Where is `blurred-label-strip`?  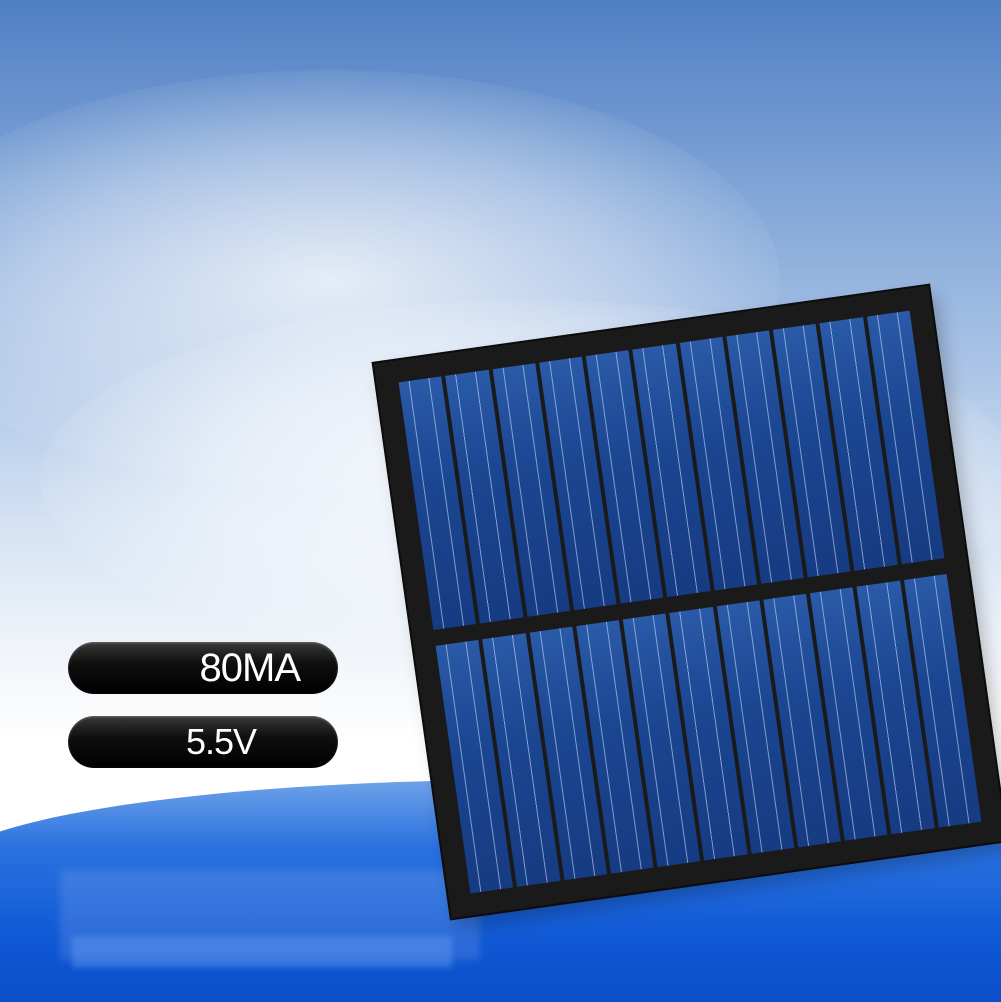 blurred-label-strip is located at coordinates (262, 952).